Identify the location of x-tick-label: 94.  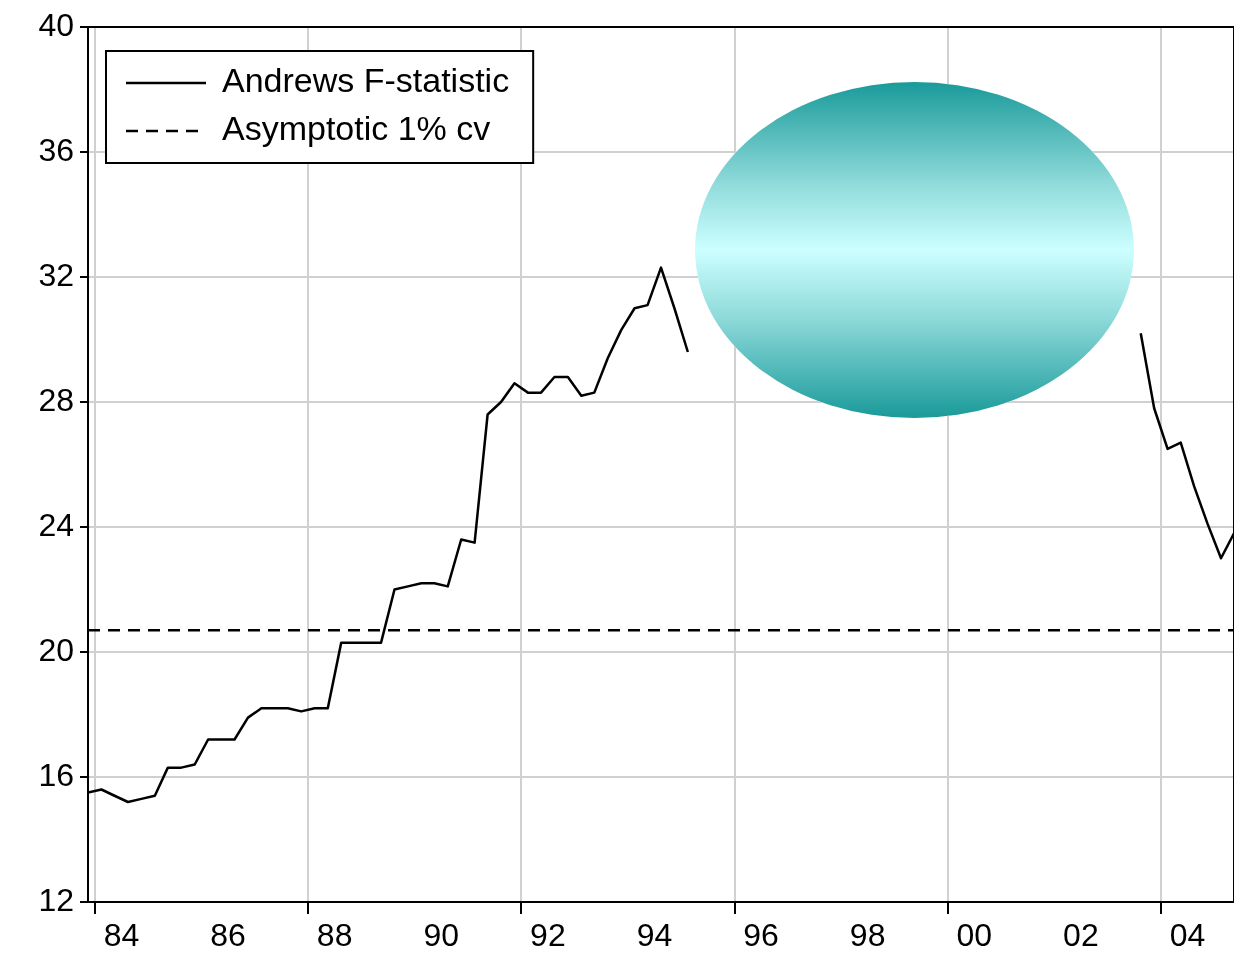
(654, 935).